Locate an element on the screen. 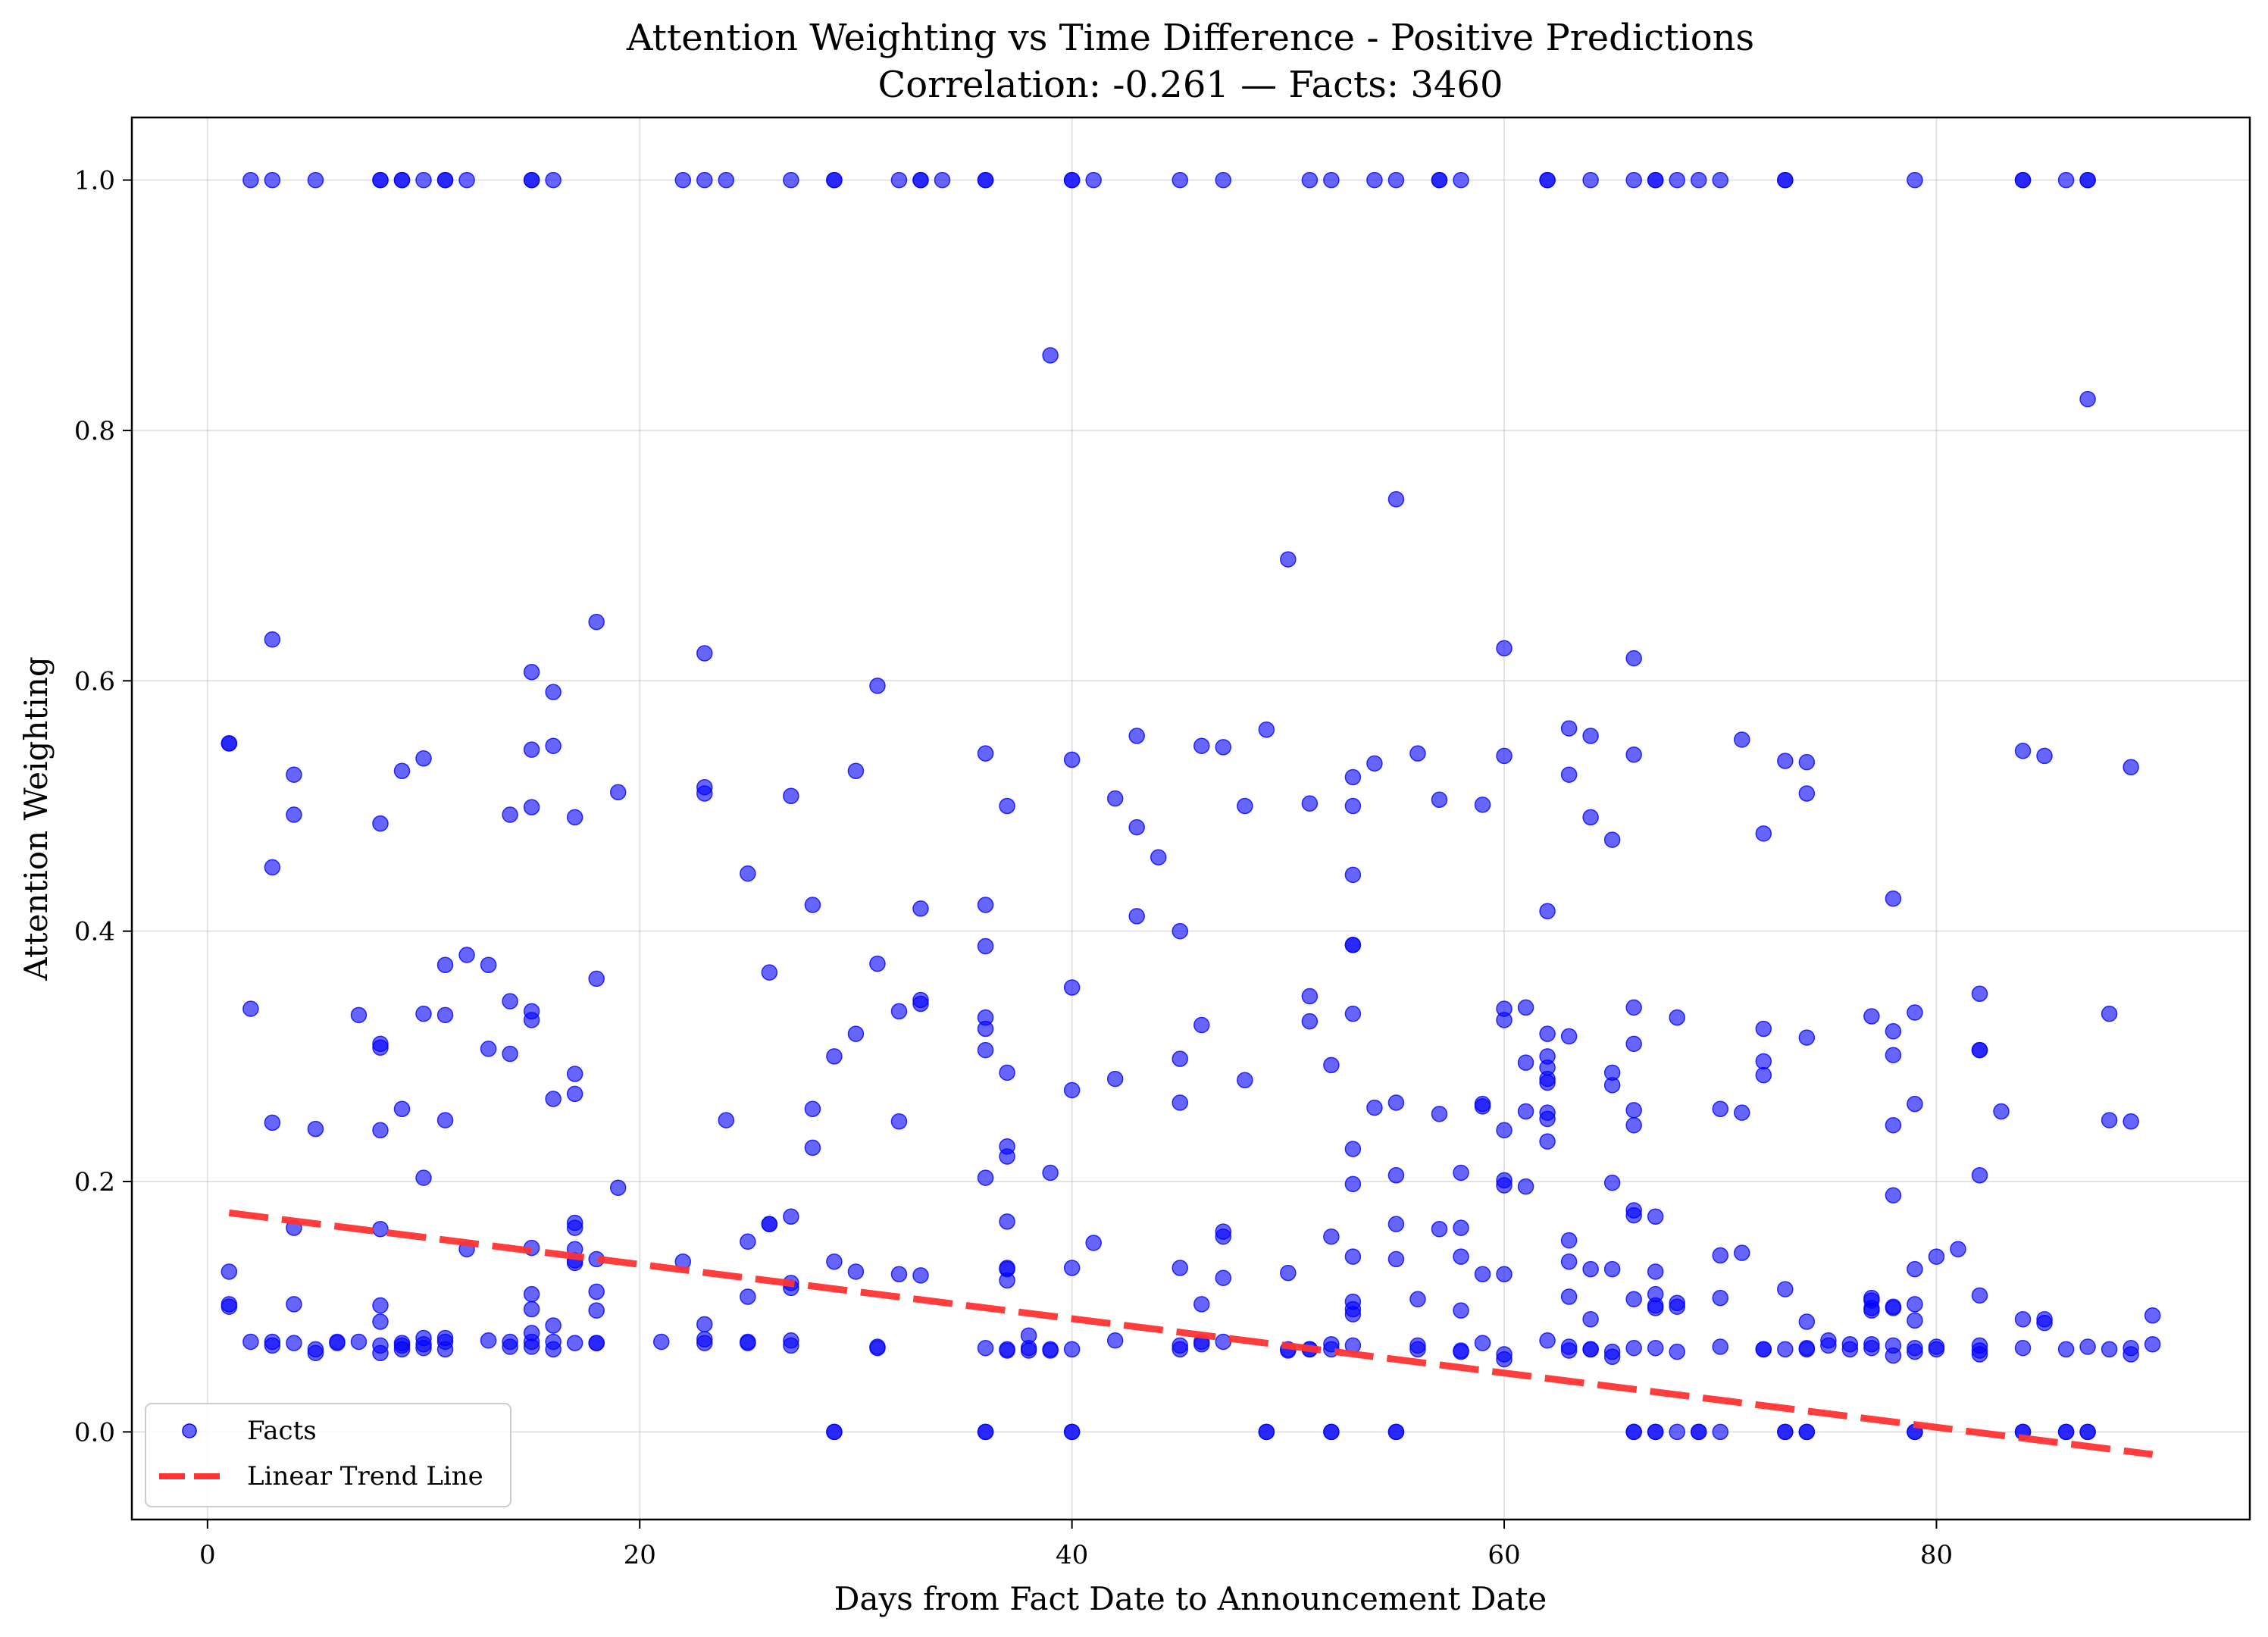  trend-line-group is located at coordinates (1191, 1333).